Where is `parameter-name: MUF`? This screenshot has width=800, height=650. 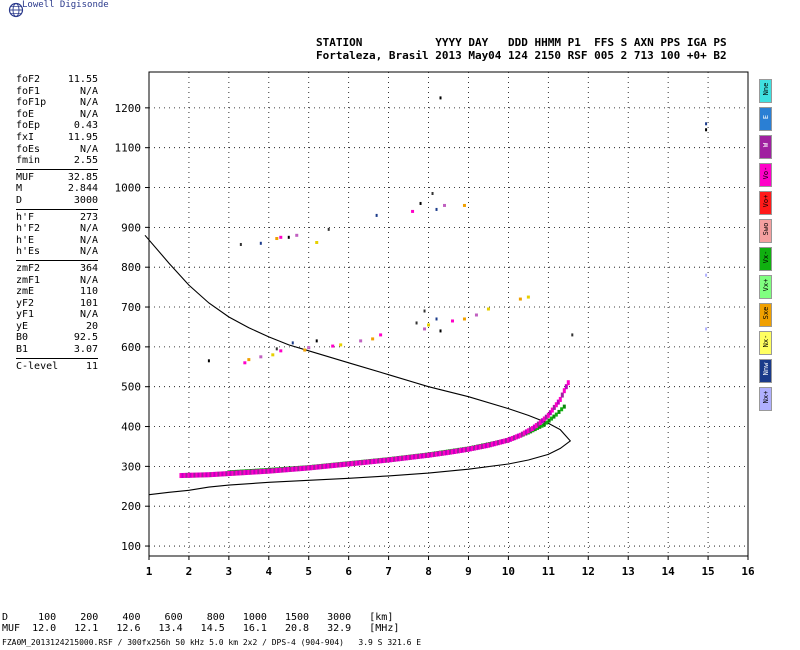 parameter-name: MUF is located at coordinates (25, 177).